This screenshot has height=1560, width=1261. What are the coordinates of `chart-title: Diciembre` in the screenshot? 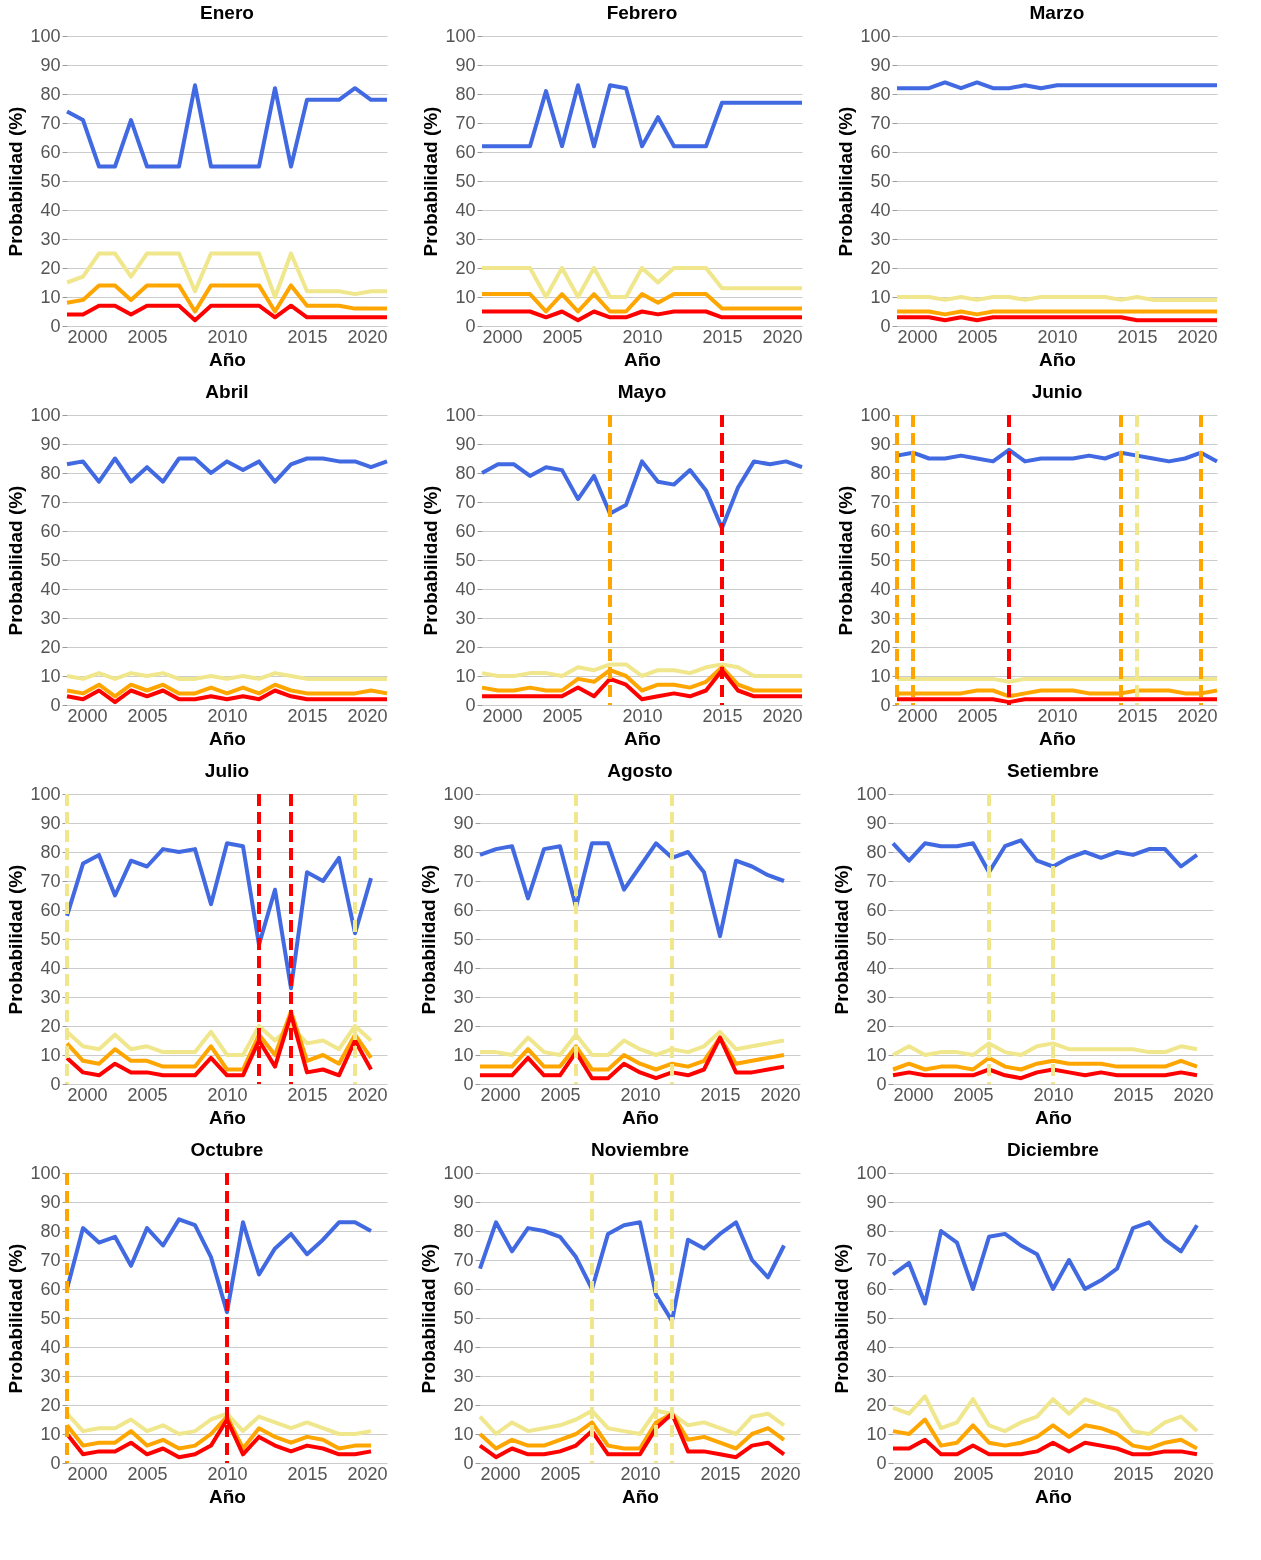 It's located at (1053, 1149).